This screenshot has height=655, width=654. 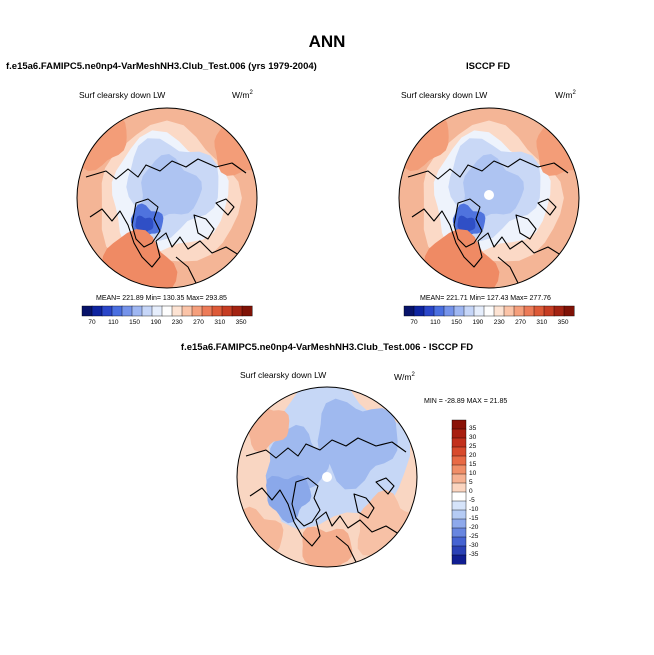 What do you see at coordinates (289, 499) in the screenshot?
I see `panel3-field-cold-anomaly` at bounding box center [289, 499].